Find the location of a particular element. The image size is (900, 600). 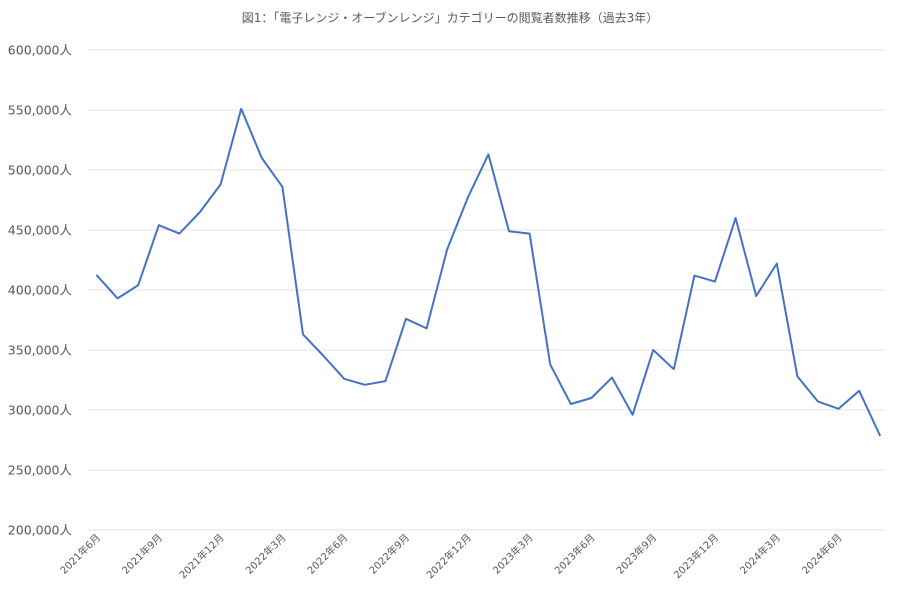

x-tick-label: 2024年6月 is located at coordinates (822, 554).